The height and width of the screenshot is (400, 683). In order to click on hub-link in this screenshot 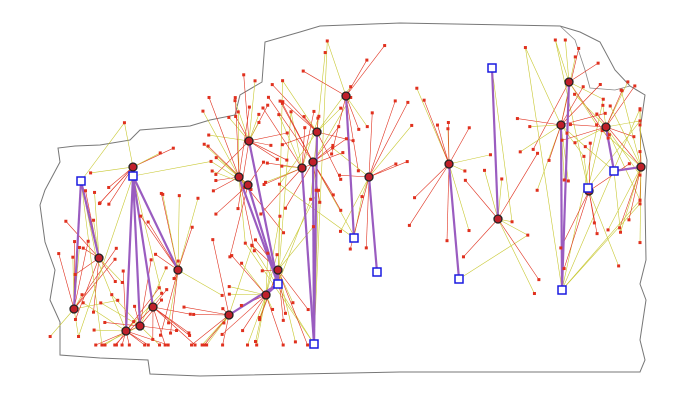, I will do `click(129, 253)`.